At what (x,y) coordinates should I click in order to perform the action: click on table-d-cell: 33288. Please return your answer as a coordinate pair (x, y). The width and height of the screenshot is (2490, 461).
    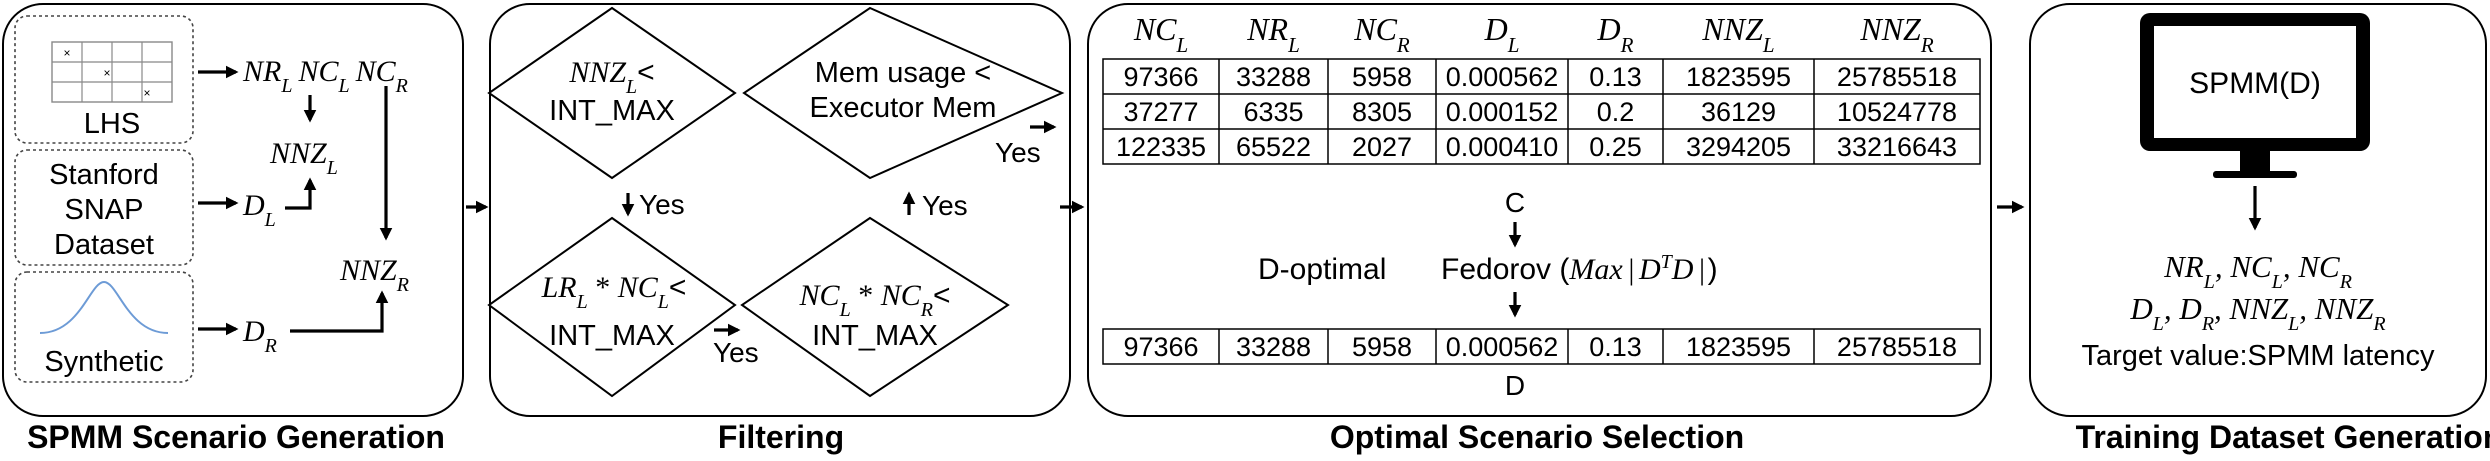
    Looking at the image, I should click on (1273, 347).